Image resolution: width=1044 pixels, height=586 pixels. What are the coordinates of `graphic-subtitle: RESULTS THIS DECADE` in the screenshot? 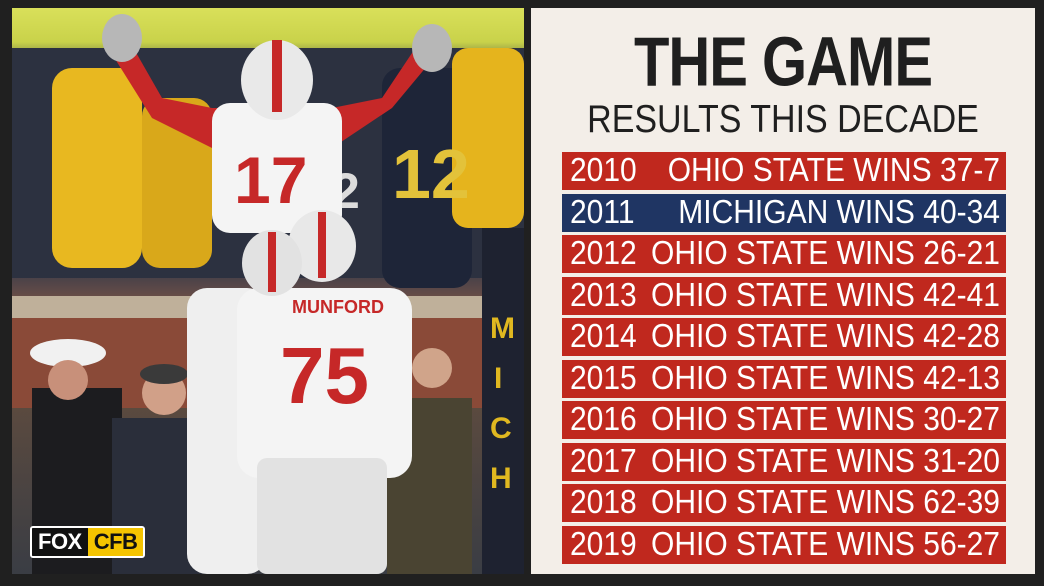 It's located at (783, 119).